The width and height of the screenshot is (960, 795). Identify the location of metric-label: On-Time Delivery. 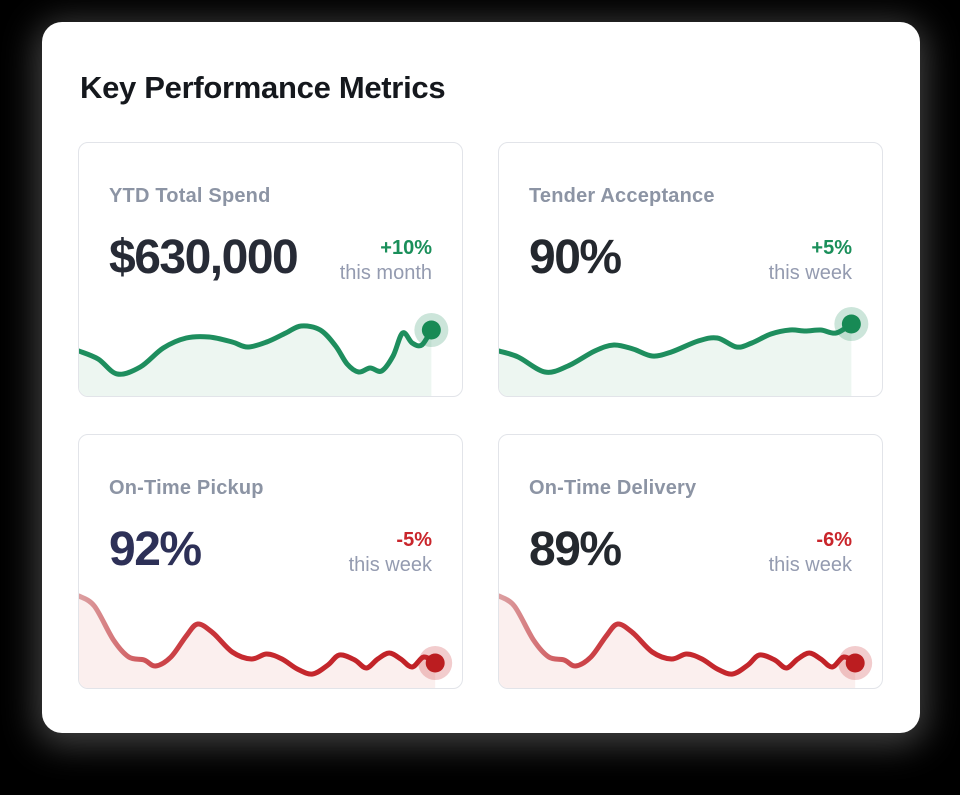
(613, 488).